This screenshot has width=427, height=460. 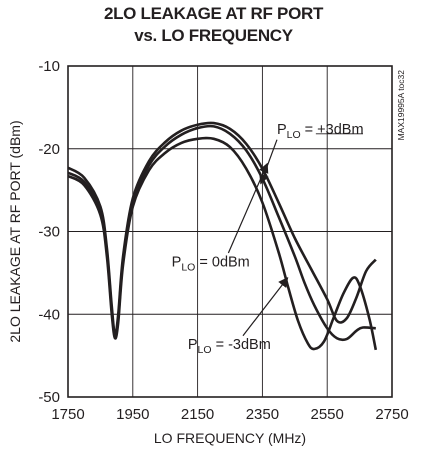 I want to click on x-tick-label: 2550, so click(x=327, y=414).